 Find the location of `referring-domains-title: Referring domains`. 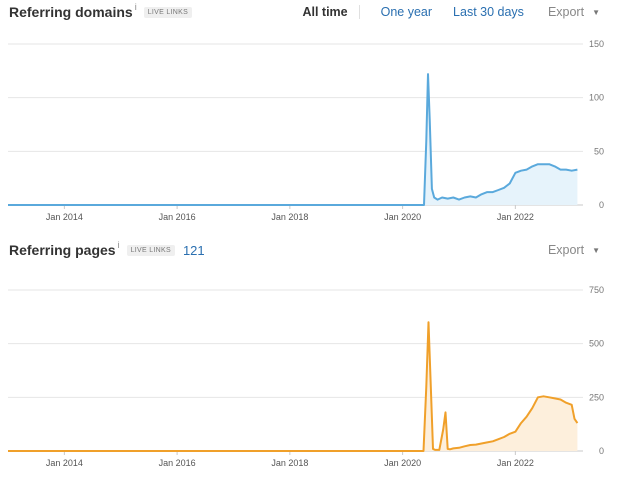

referring-domains-title: Referring domains is located at coordinates (71, 12).